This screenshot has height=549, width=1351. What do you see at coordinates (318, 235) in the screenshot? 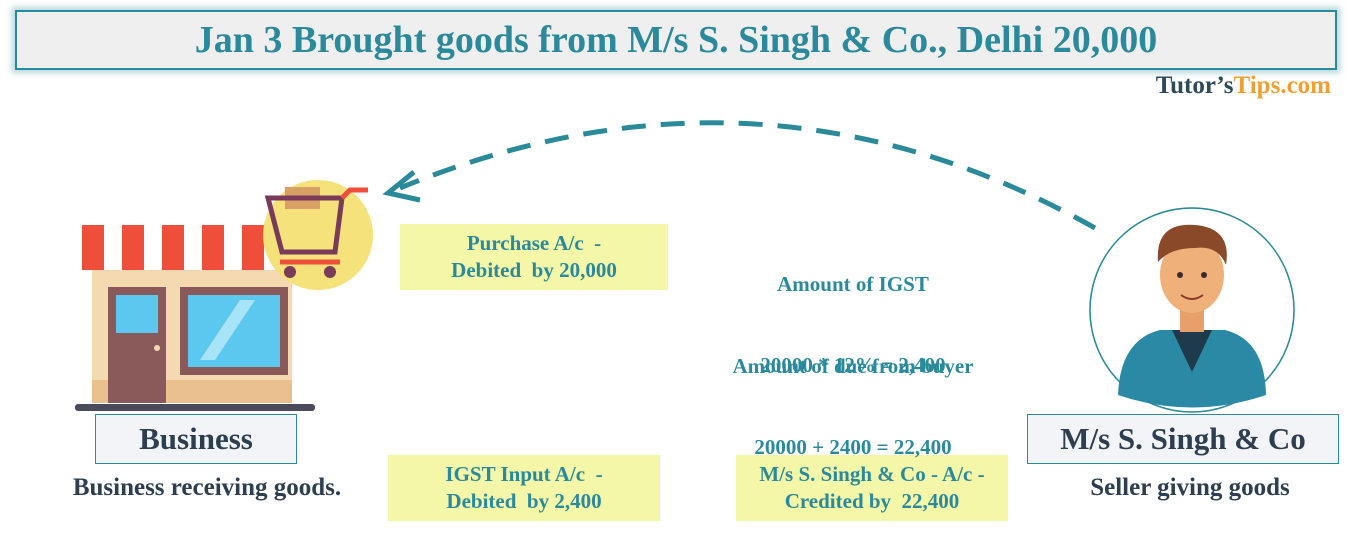
I see `cart` at bounding box center [318, 235].